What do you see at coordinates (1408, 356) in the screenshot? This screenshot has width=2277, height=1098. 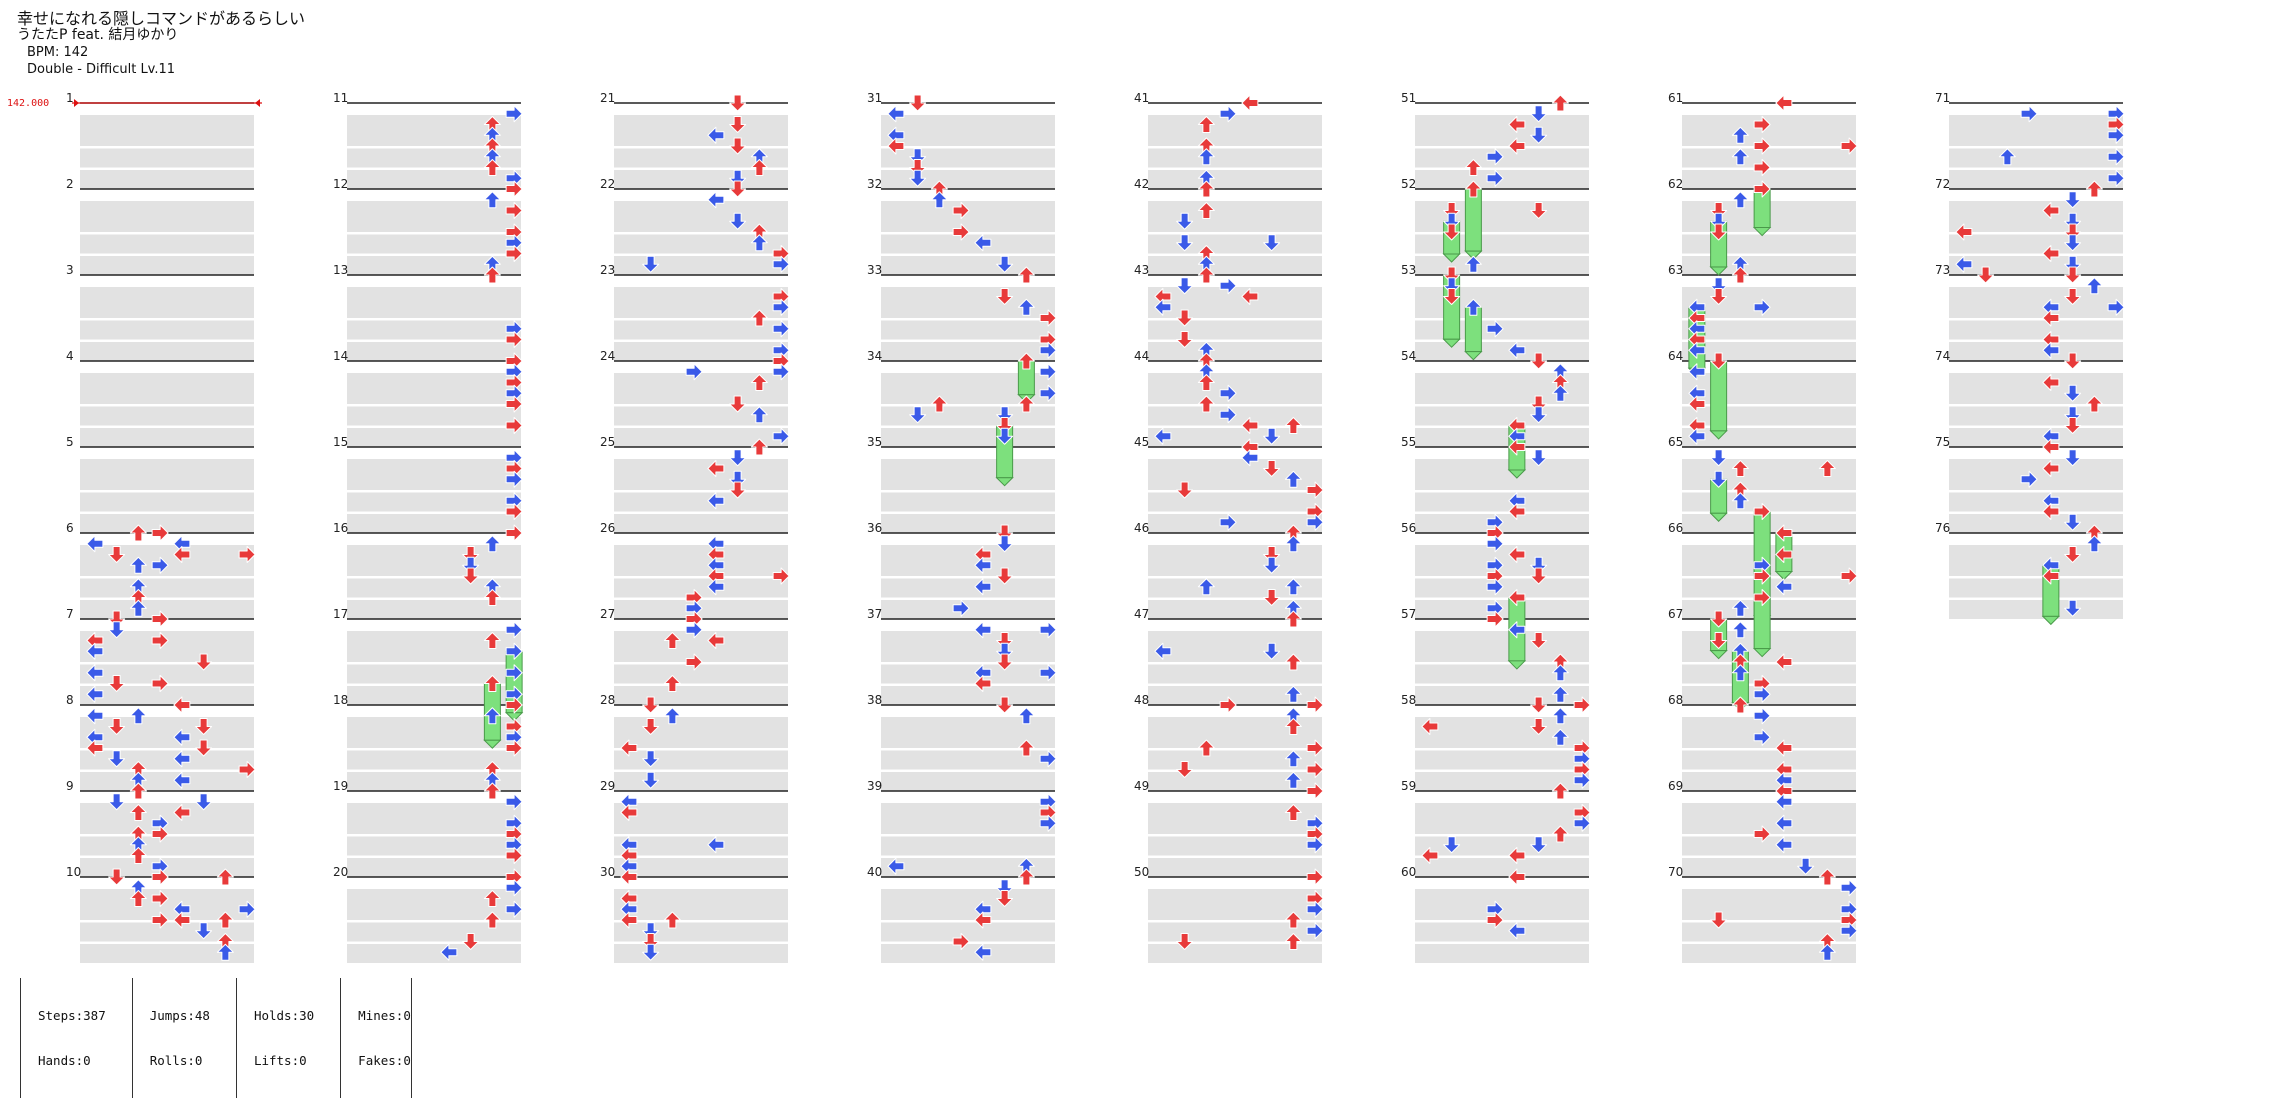 I see `measure-number: 54` at bounding box center [1408, 356].